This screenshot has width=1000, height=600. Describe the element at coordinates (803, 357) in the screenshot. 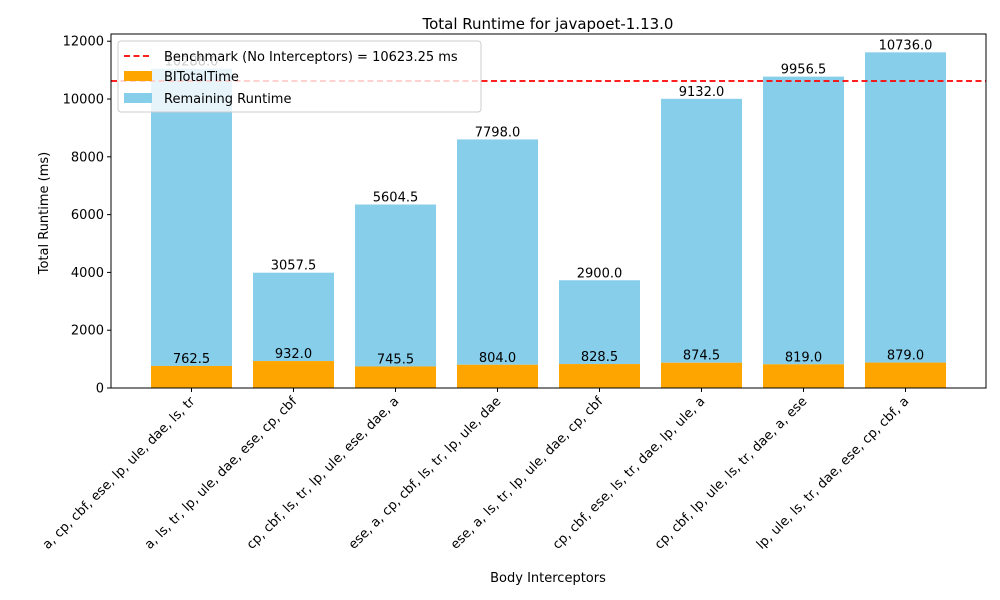

I see `bar-label-bitotaltime: 819.0` at that location.